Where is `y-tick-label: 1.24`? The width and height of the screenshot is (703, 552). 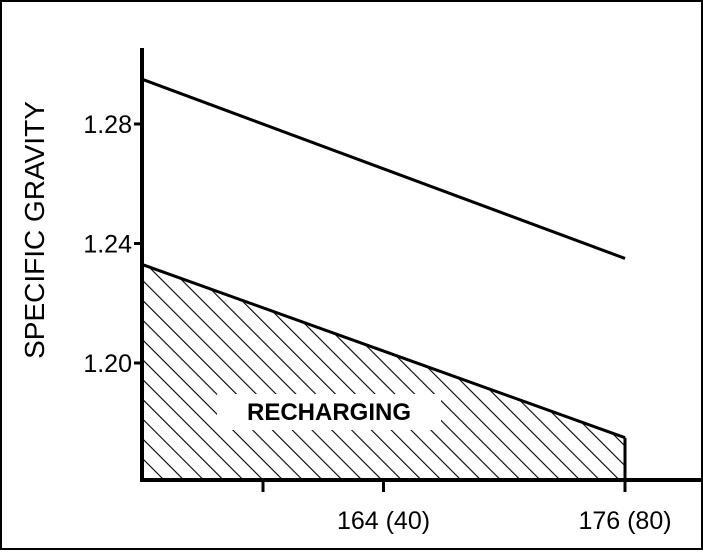 y-tick-label: 1.24 is located at coordinates (107, 245).